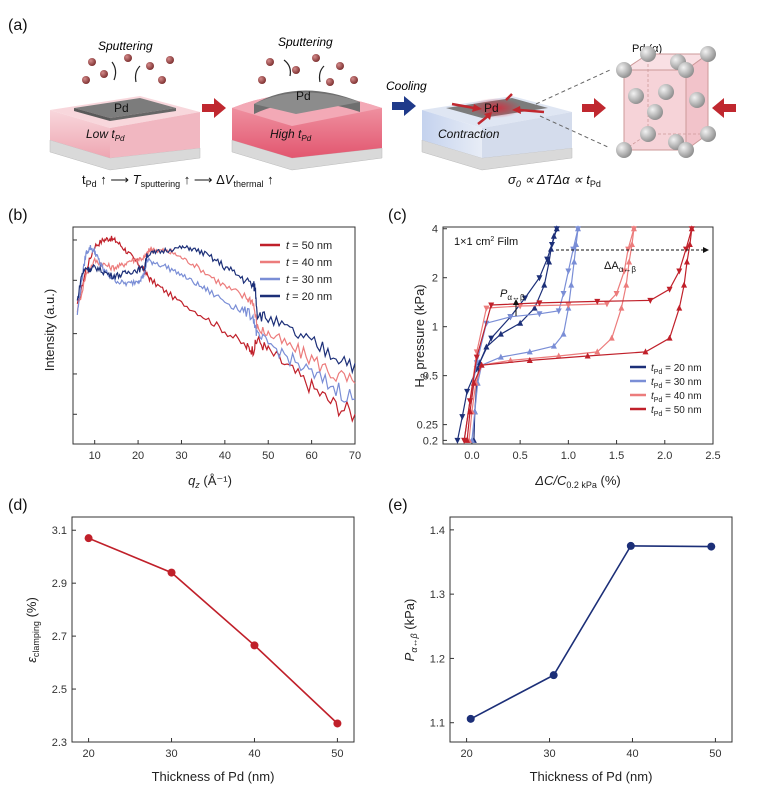 Image resolution: width=767 pixels, height=800 pixels. What do you see at coordinates (397, 215) in the screenshot?
I see `panel-c-label: (c)` at bounding box center [397, 215].